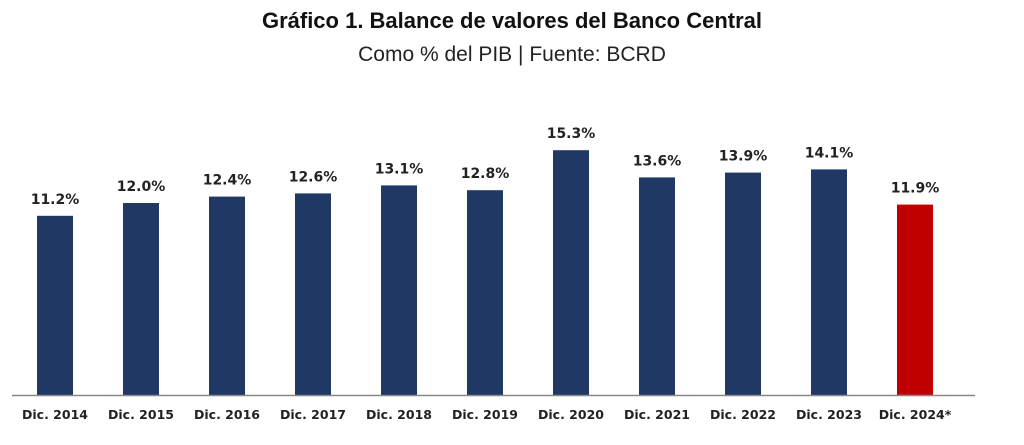 The height and width of the screenshot is (445, 1024). What do you see at coordinates (743, 414) in the screenshot?
I see `x-tick-label: Dic. 2022` at bounding box center [743, 414].